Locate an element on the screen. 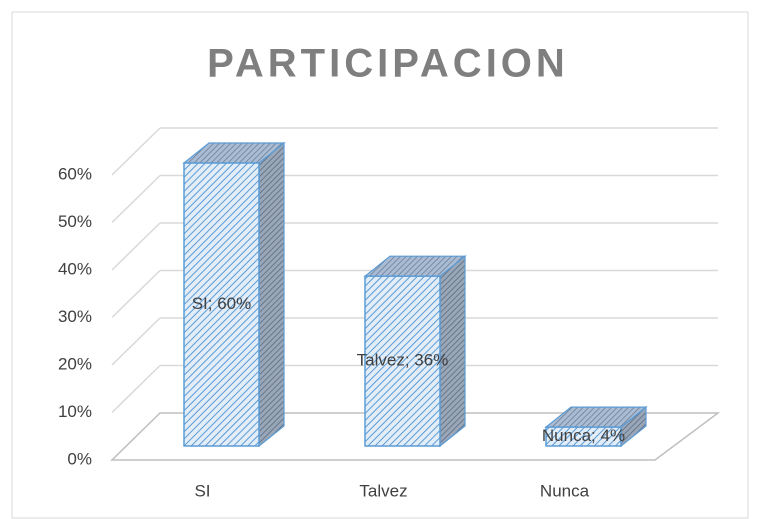  floor is located at coordinates (415, 436).